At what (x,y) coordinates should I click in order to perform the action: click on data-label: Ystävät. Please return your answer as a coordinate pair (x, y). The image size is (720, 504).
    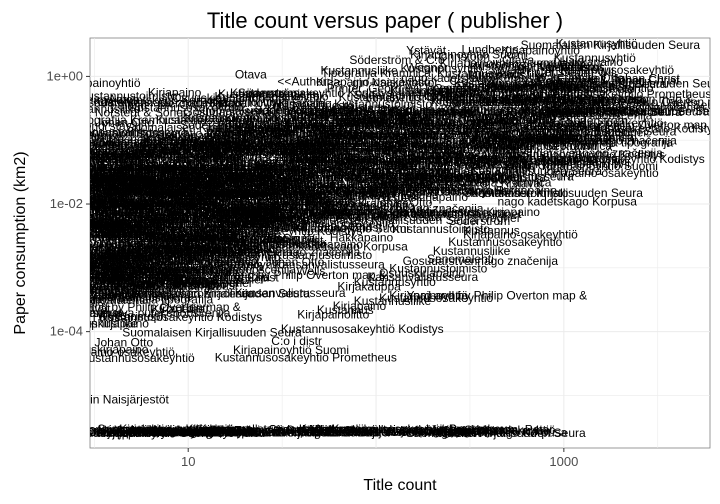
    Looking at the image, I should click on (256, 215).